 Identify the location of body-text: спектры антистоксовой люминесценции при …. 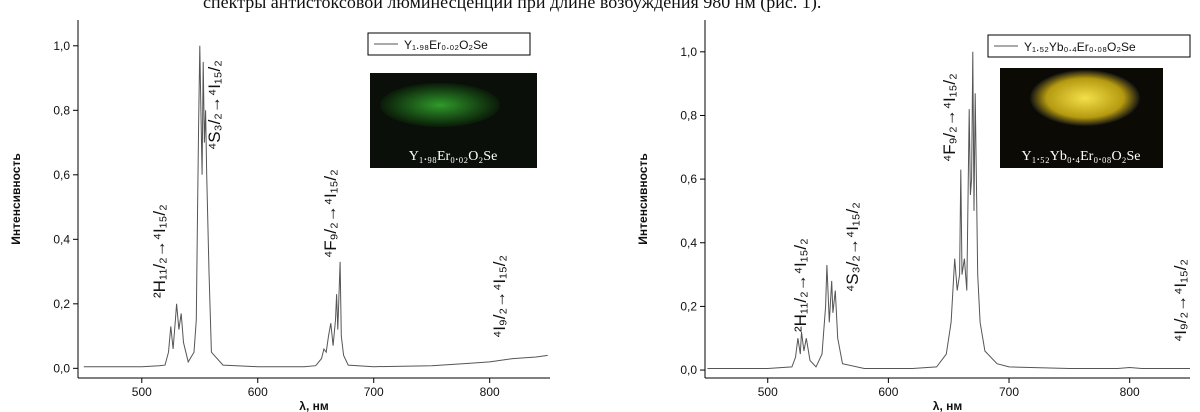
(512, 6).